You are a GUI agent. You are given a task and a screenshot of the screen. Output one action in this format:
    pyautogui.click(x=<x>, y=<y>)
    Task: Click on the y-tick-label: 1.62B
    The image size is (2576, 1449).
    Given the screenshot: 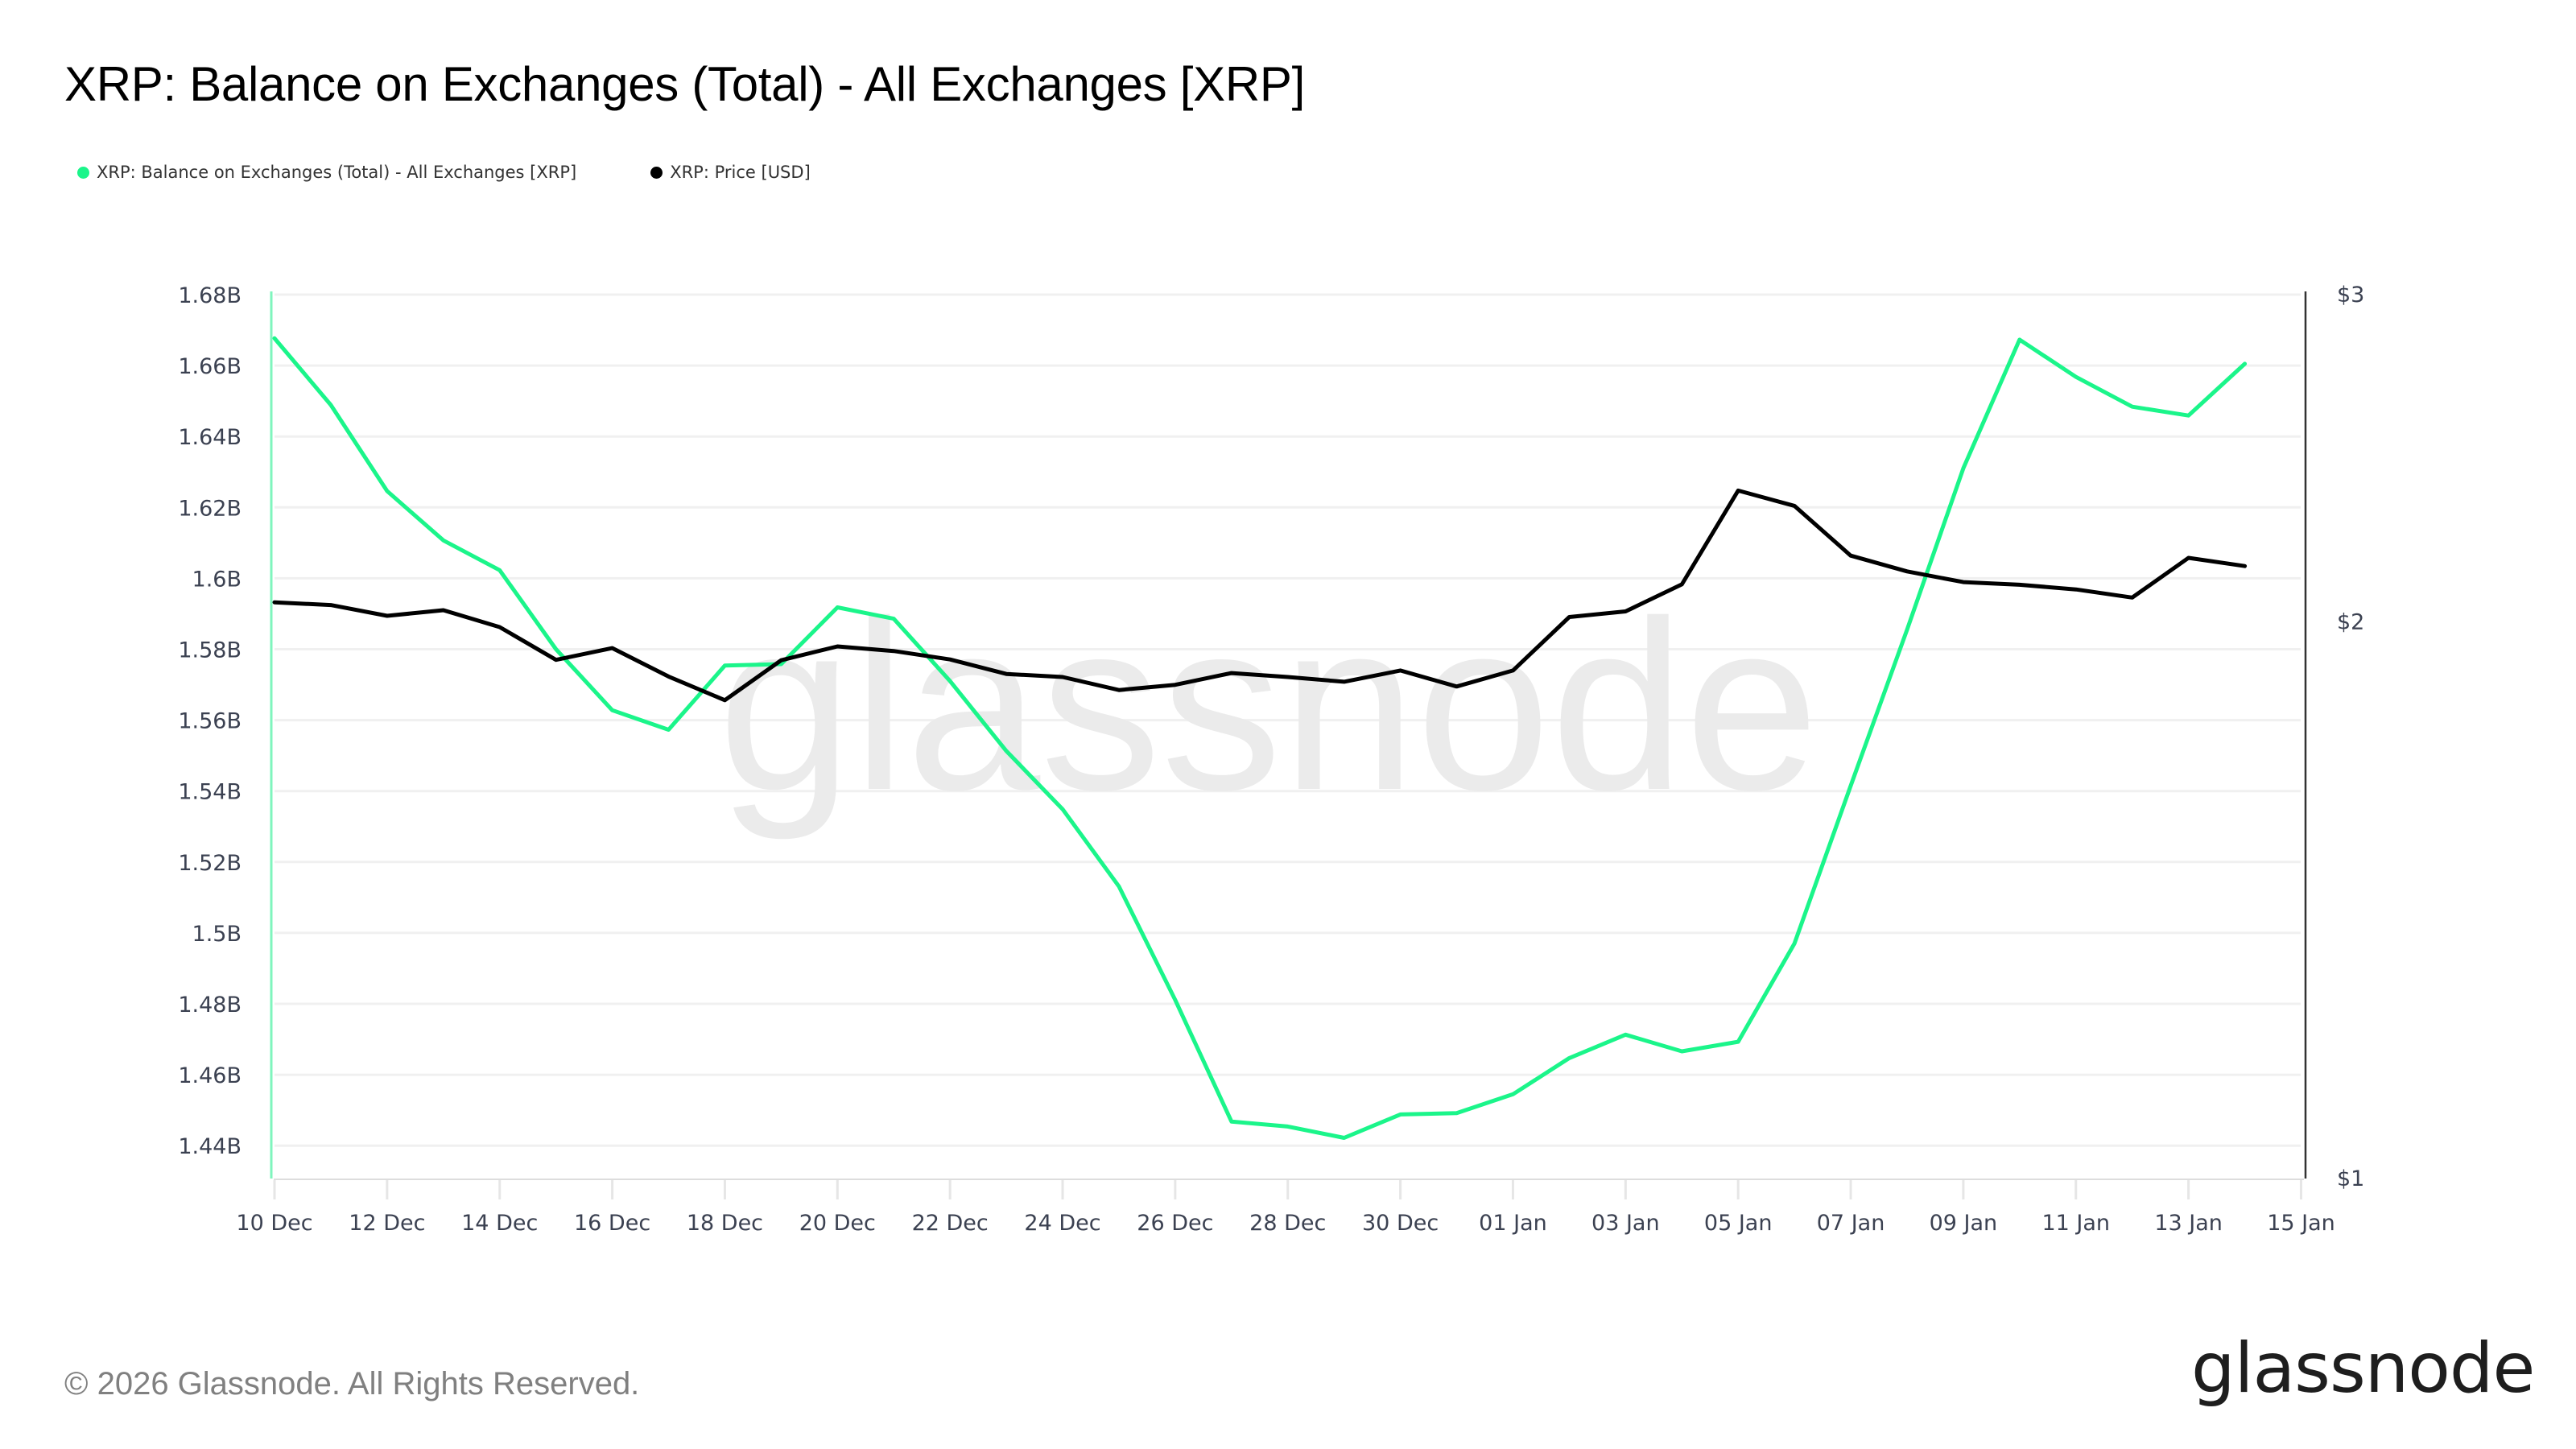 What is the action you would take?
    pyautogui.click(x=210, y=508)
    